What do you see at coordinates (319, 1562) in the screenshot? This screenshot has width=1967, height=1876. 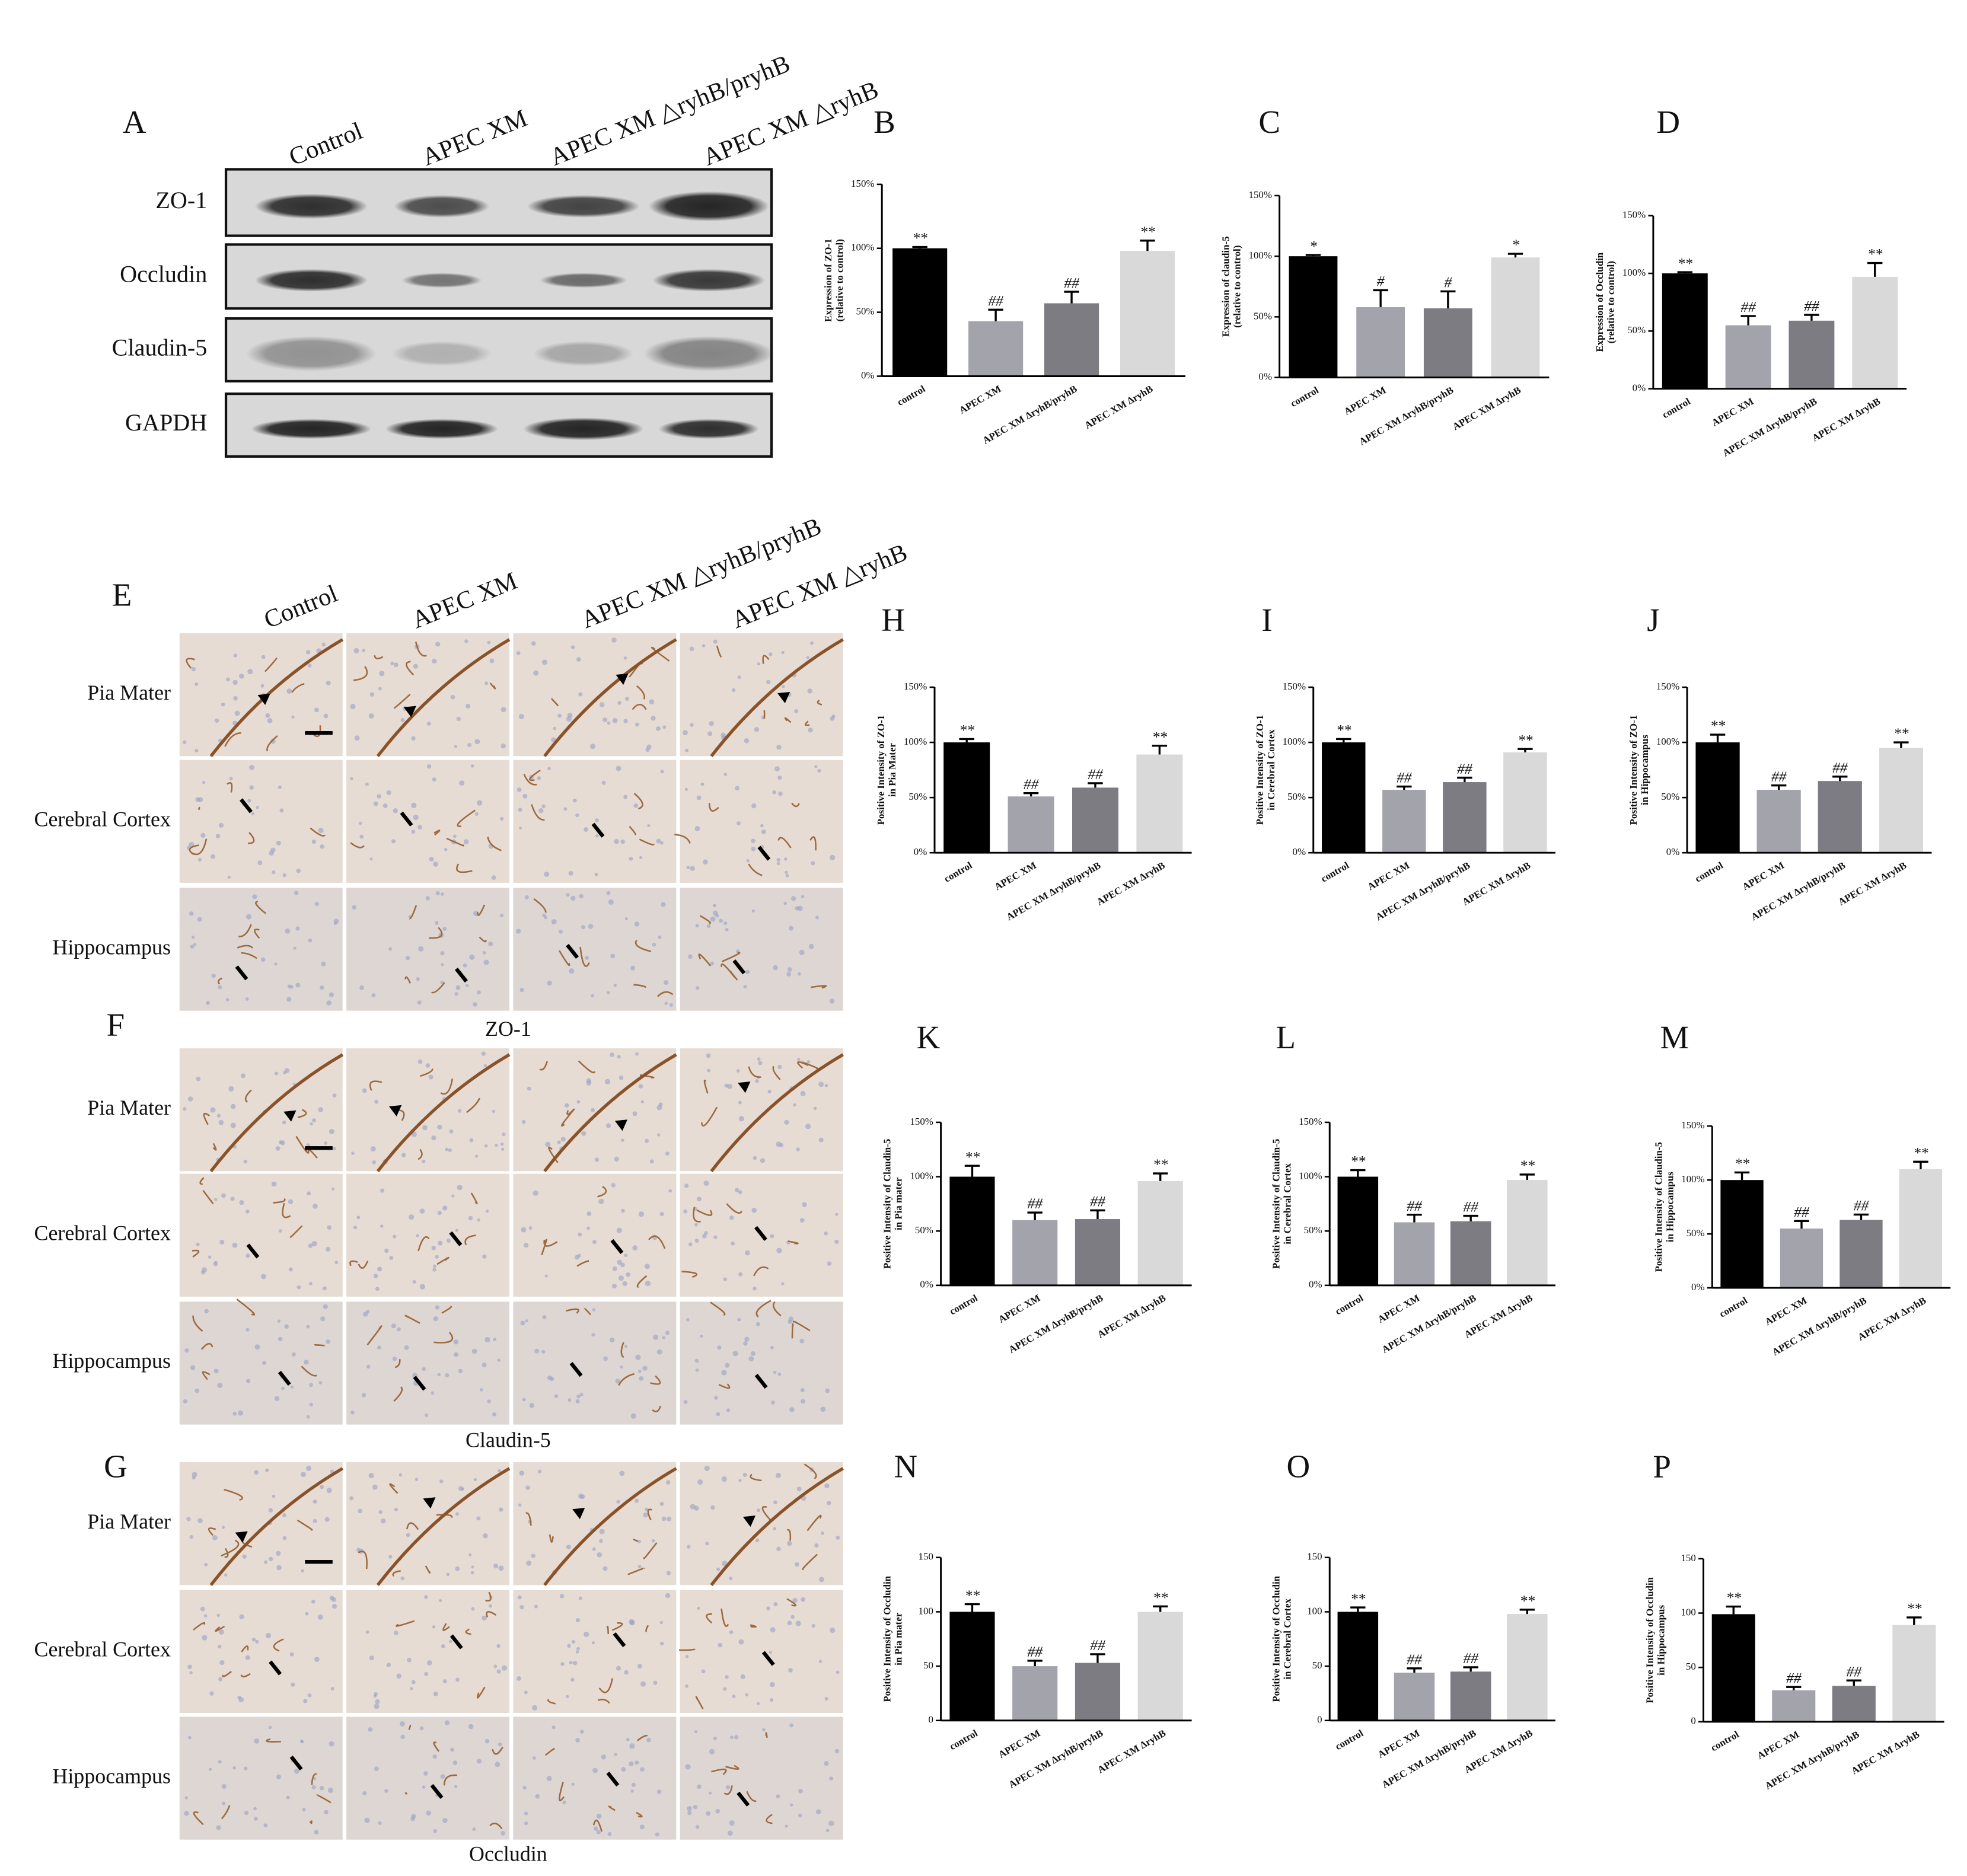 I see `scale-bar` at bounding box center [319, 1562].